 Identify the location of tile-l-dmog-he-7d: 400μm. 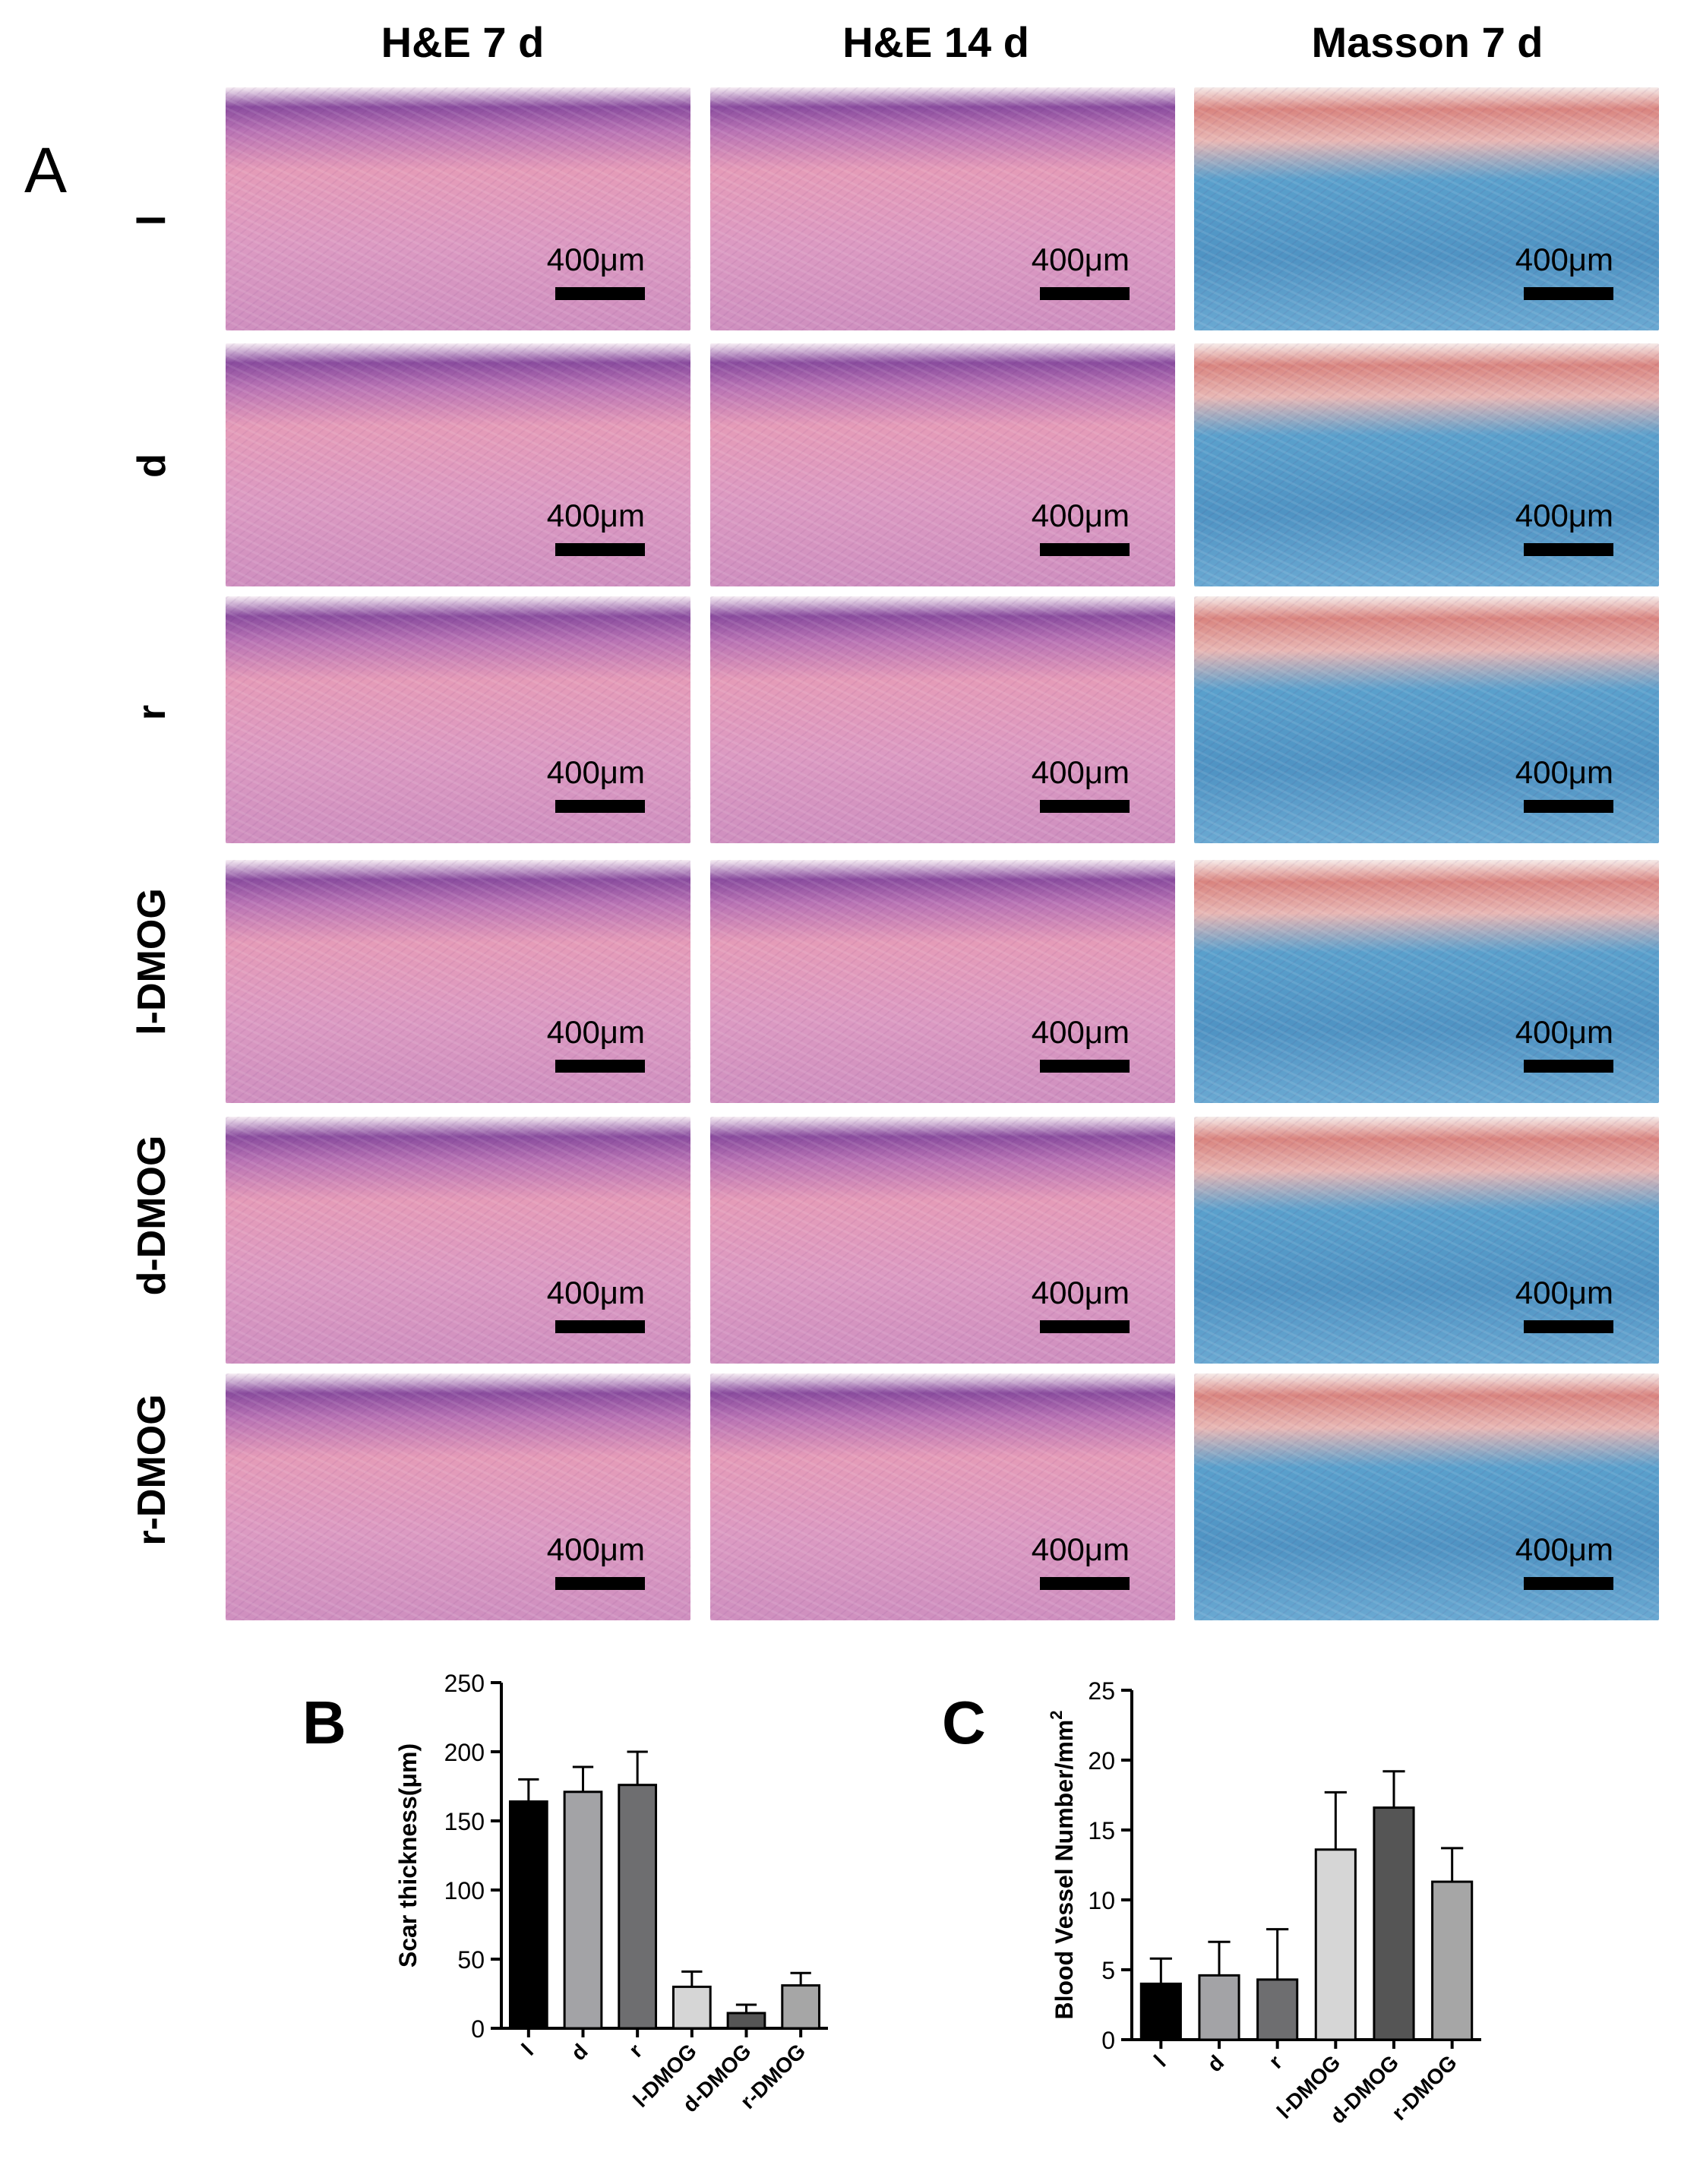
(458, 981).